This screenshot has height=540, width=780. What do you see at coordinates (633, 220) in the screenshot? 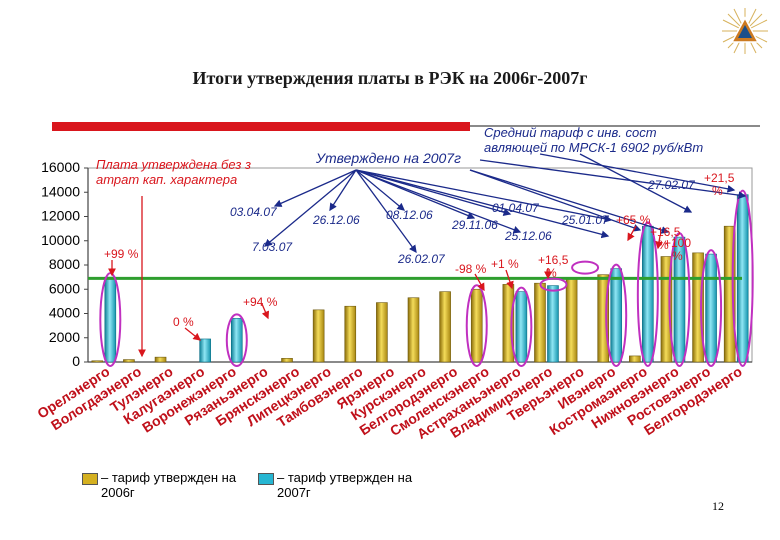
I see `data-label: +65 %` at bounding box center [633, 220].